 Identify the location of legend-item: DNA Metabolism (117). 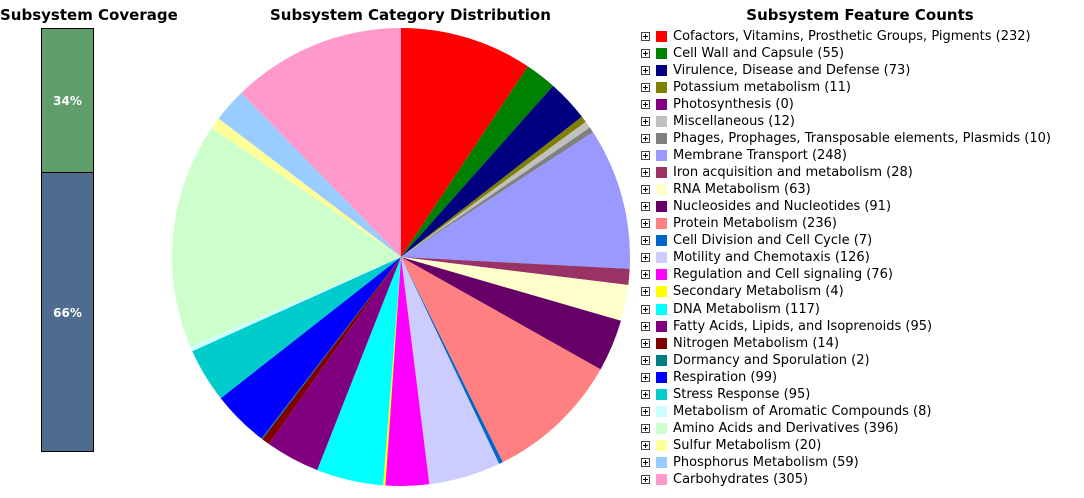
(846, 309).